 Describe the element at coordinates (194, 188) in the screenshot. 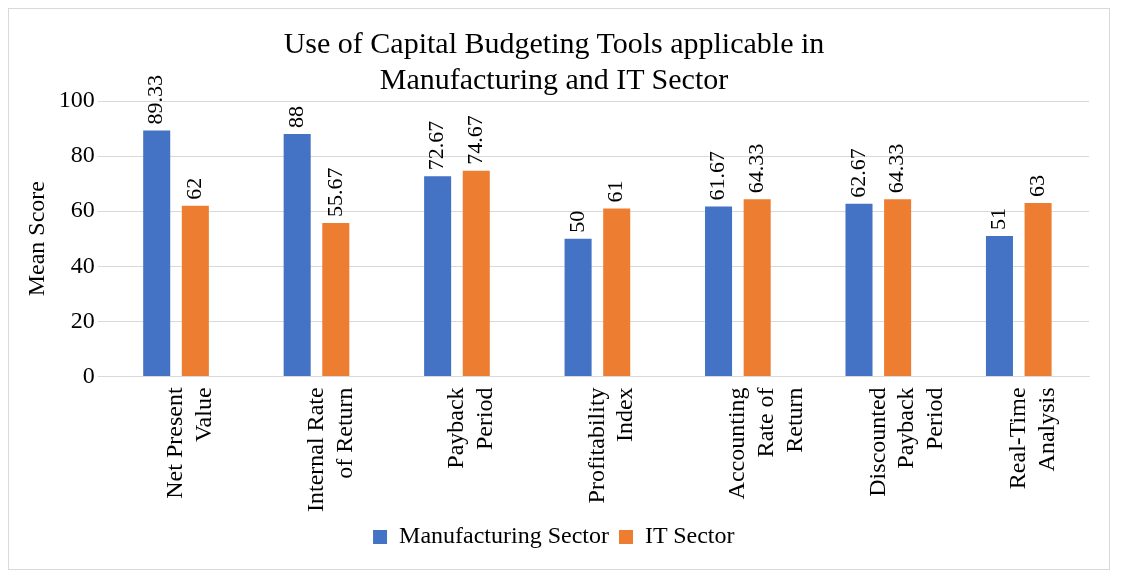

I see `data-label: 62` at that location.